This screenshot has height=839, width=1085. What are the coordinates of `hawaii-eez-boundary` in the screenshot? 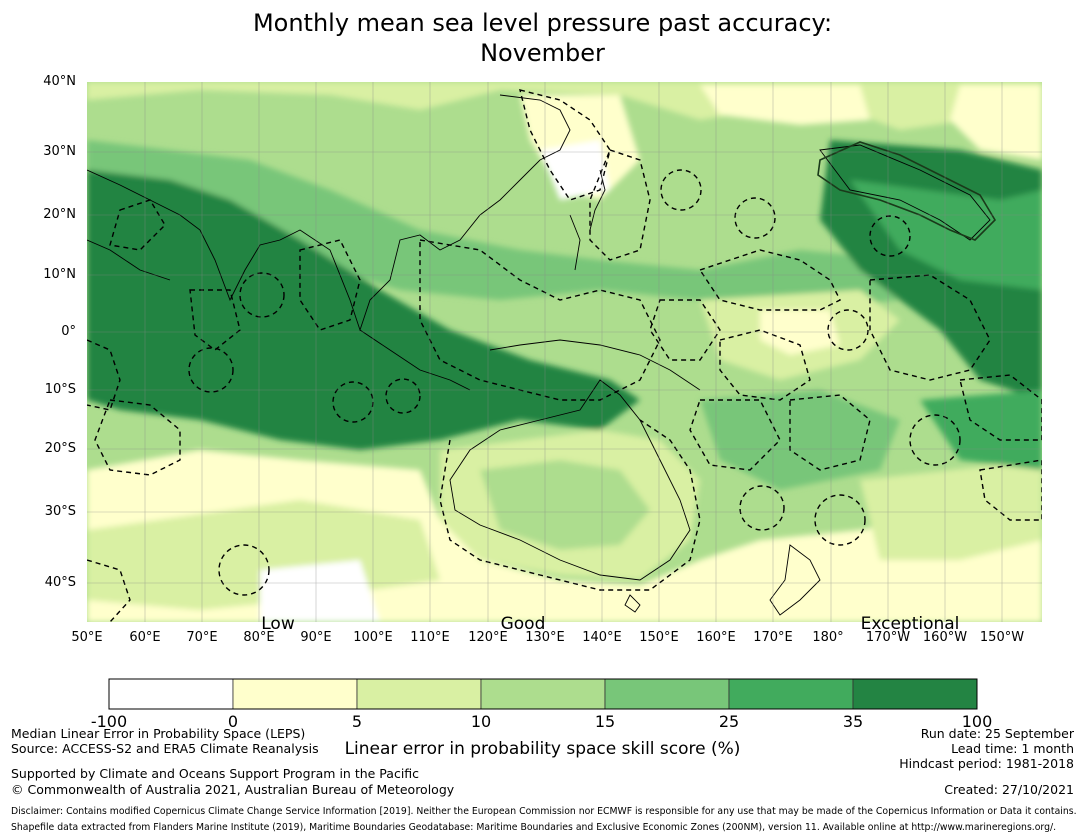 It's located at (907, 191).